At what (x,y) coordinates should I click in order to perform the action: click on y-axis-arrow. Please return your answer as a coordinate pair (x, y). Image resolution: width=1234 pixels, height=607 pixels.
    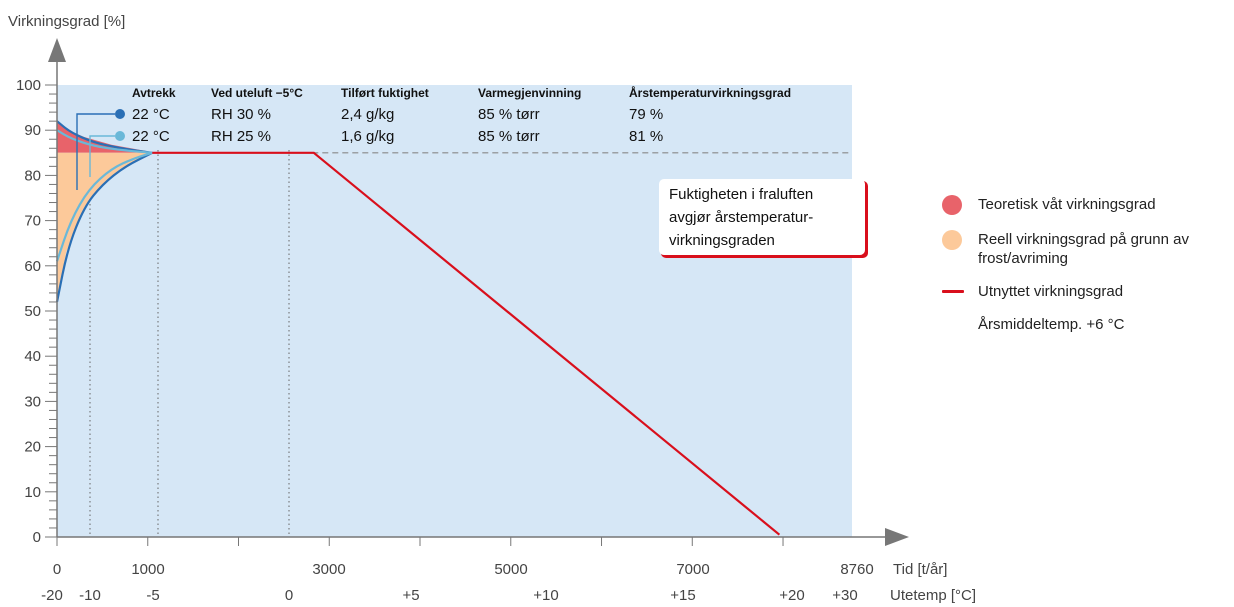
    Looking at the image, I should click on (57, 50).